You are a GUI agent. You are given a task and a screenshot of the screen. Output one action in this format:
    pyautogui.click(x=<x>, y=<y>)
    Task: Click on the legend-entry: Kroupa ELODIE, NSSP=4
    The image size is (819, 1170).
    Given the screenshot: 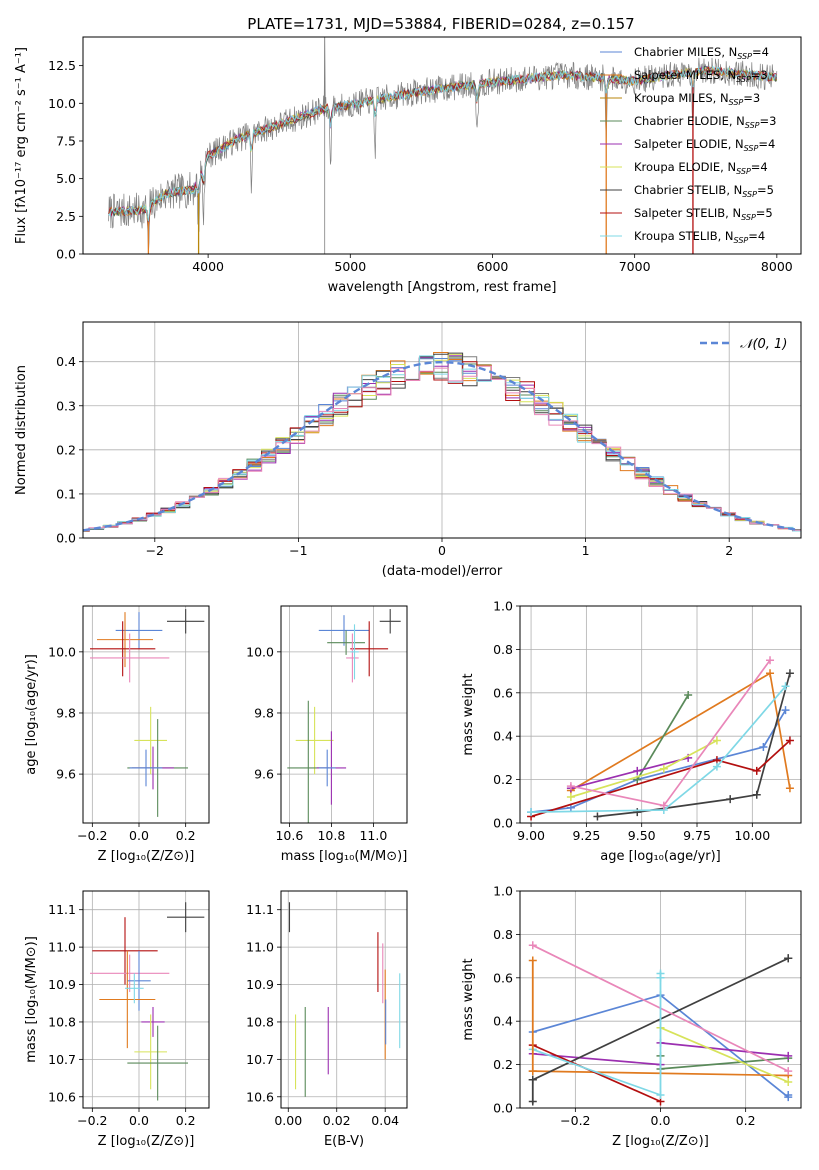 What is the action you would take?
    pyautogui.click(x=701, y=168)
    